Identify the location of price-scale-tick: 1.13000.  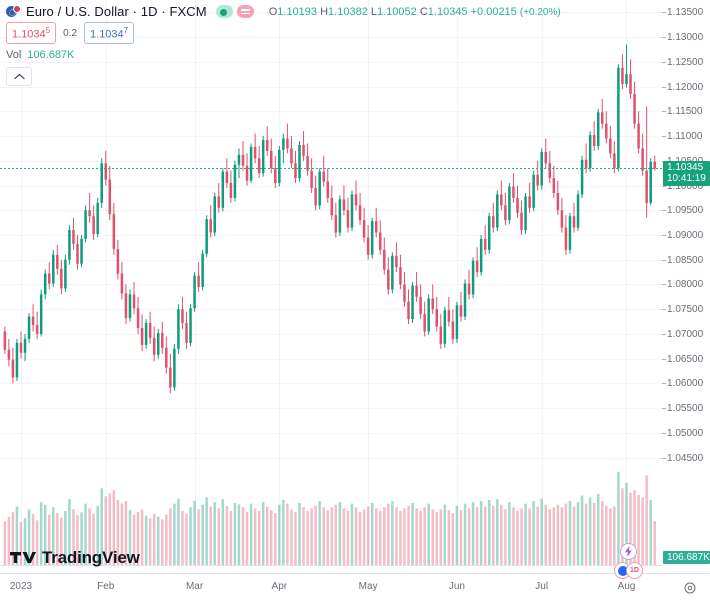
(686, 37).